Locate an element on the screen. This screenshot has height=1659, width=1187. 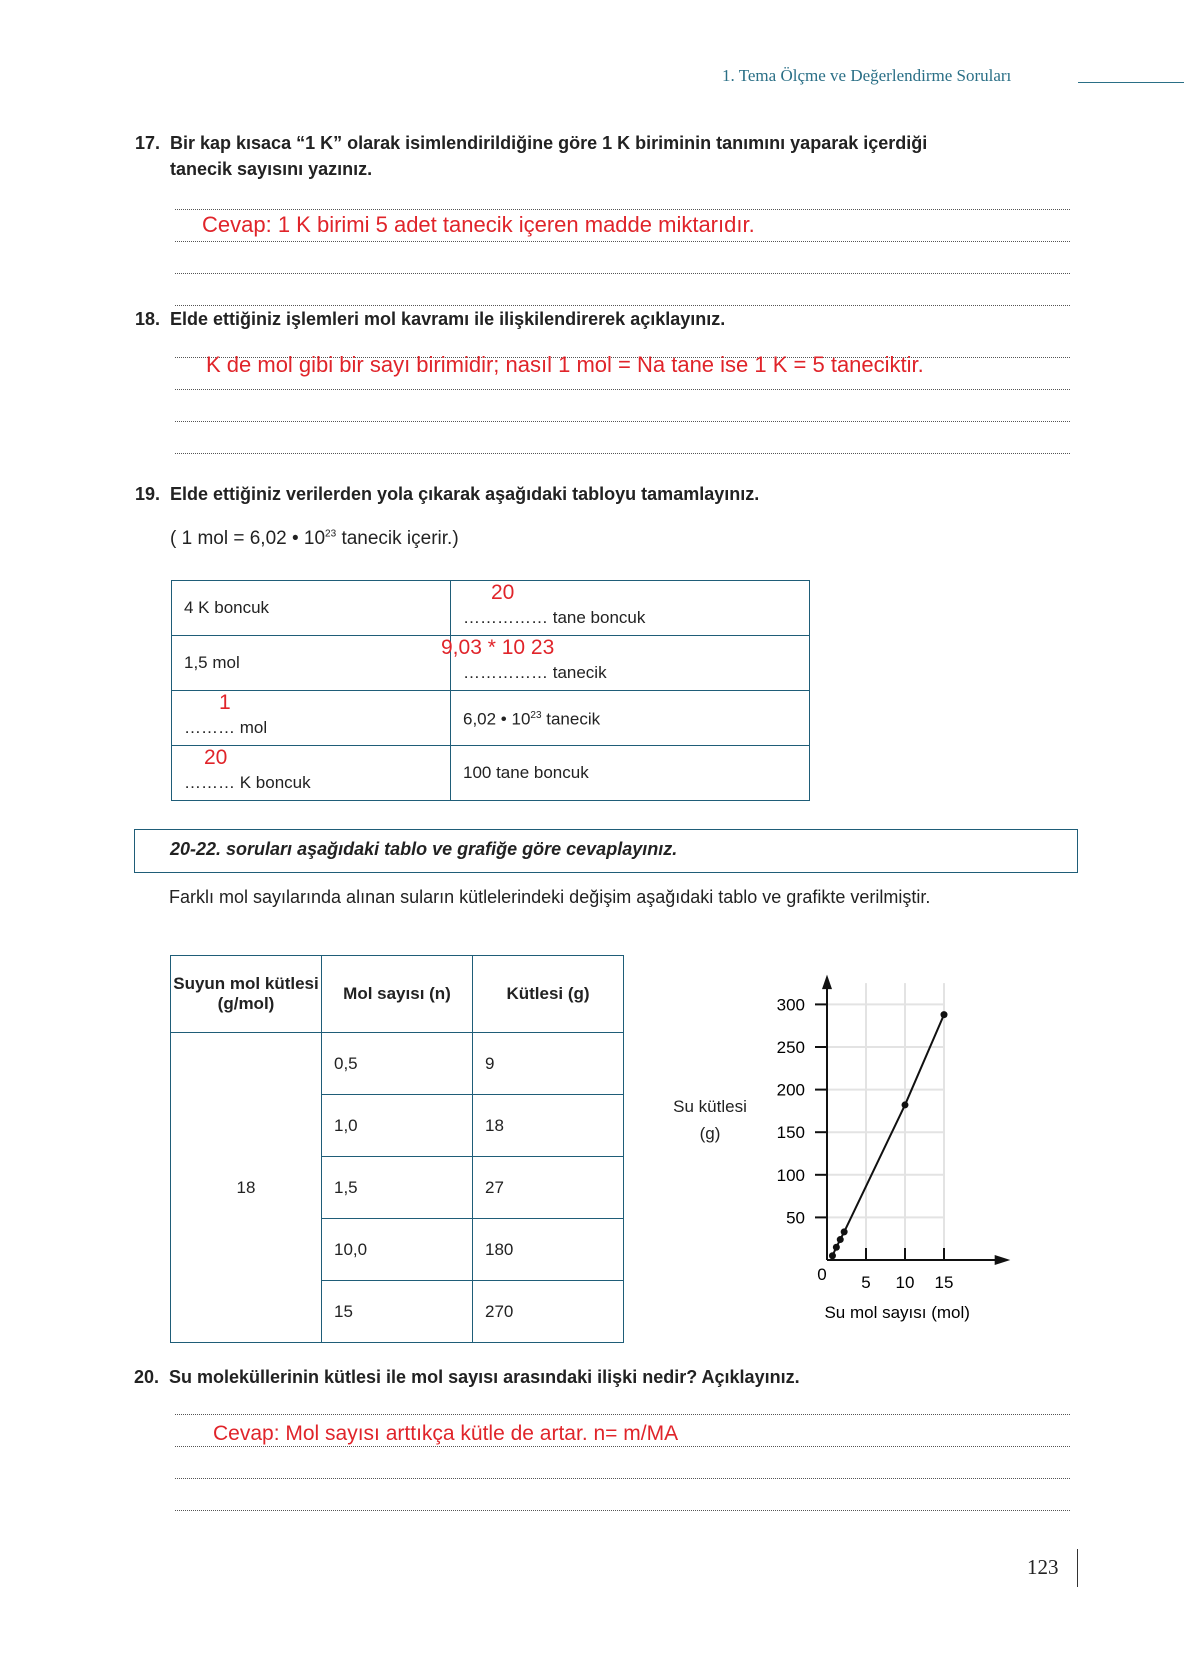
table-cell: 1,0 is located at coordinates (397, 1125).